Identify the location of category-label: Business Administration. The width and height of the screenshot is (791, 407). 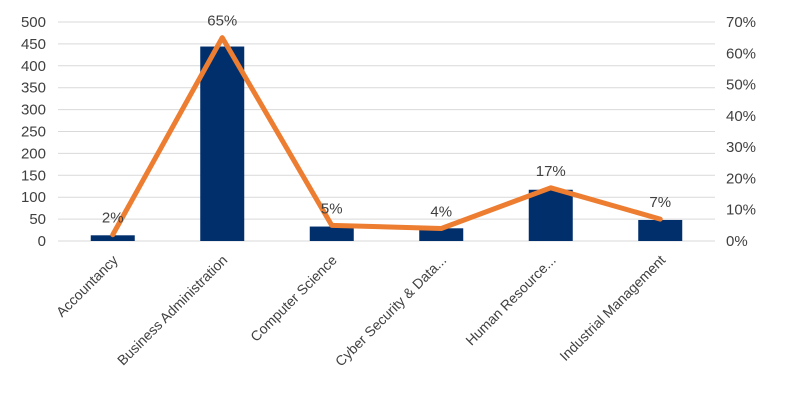
(172, 310).